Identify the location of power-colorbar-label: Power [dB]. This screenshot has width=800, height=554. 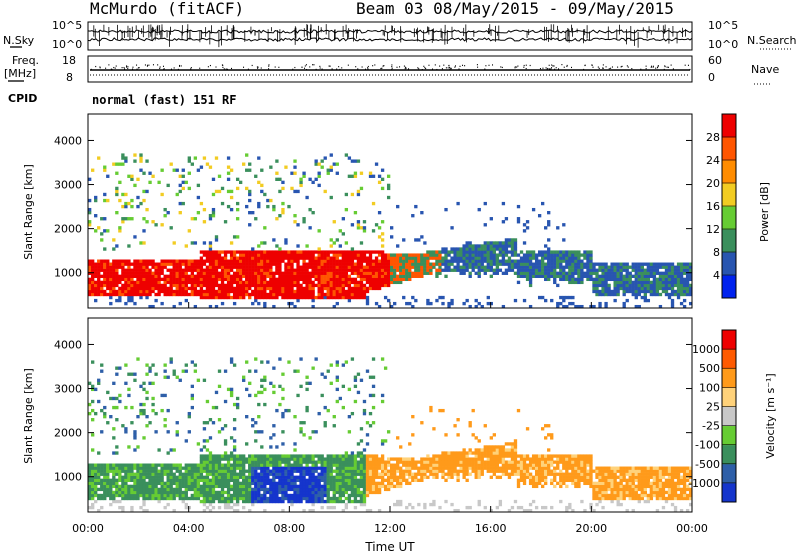
(764, 212).